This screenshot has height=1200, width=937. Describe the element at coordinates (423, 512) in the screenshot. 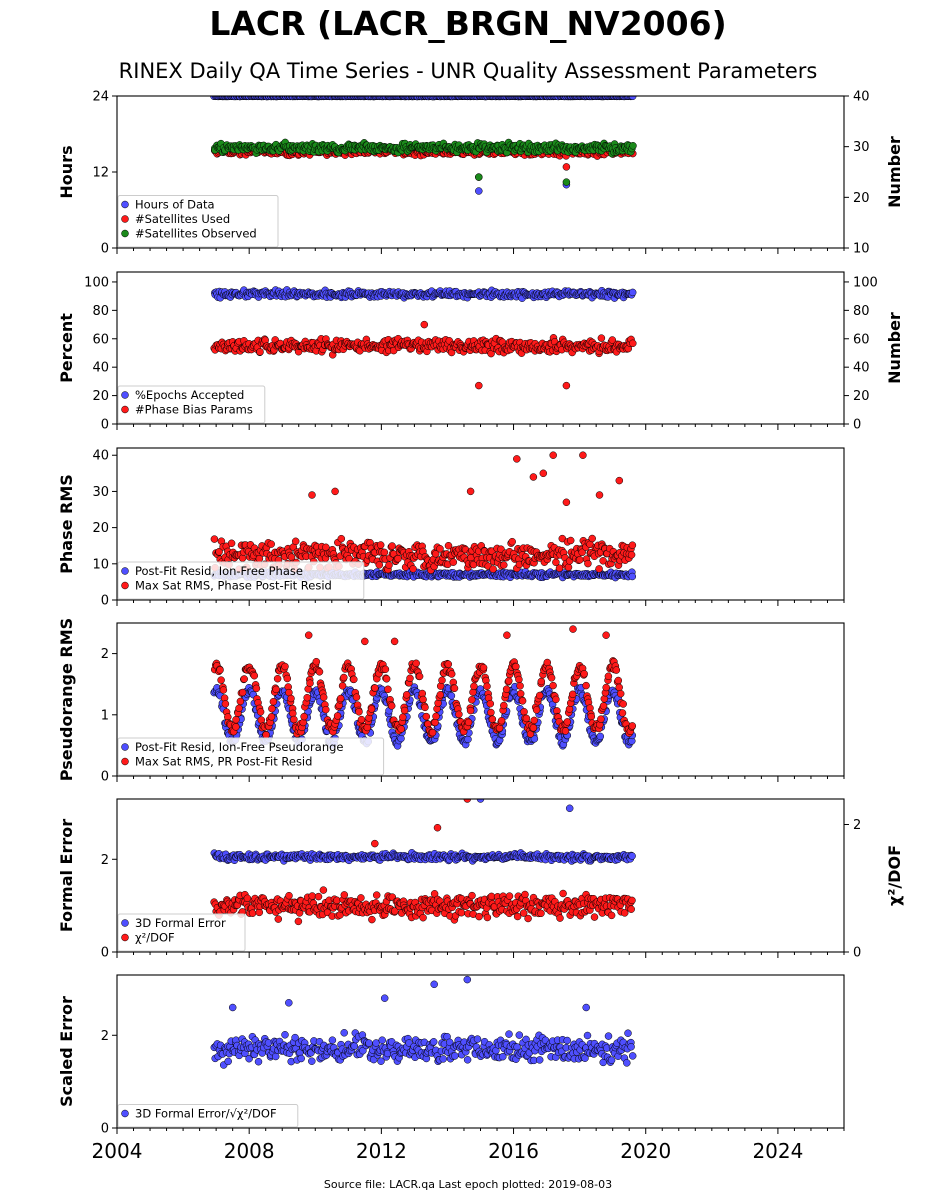

I see `series-2-points` at that location.